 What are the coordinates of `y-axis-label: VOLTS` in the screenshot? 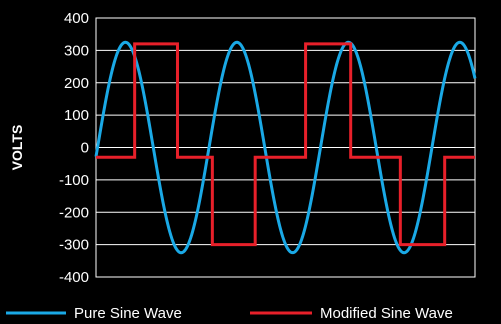 It's located at (17, 148).